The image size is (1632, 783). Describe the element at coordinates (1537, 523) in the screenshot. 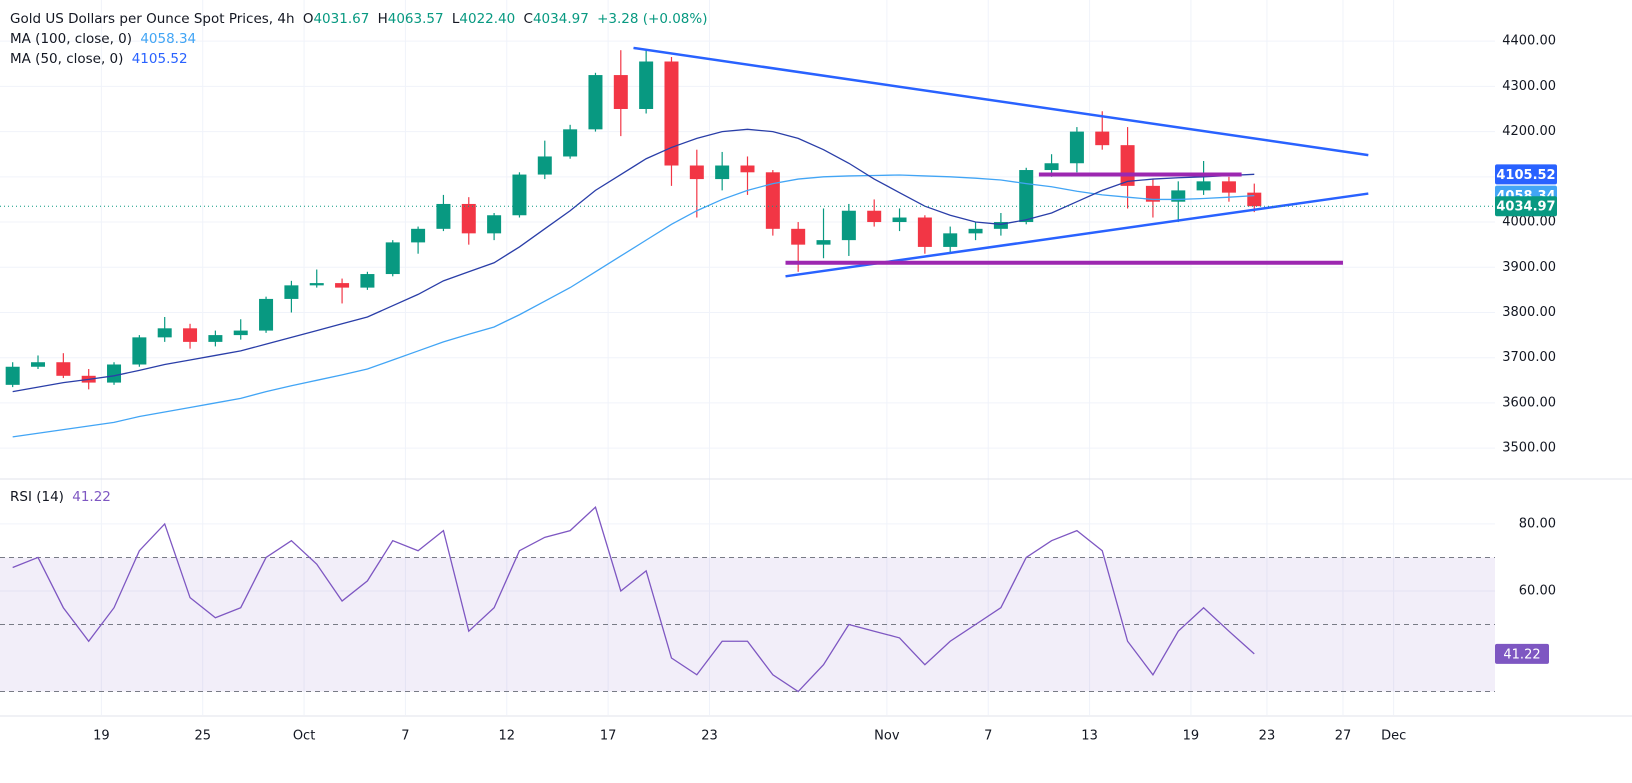

I see `y-tick-label: 80.00` at that location.